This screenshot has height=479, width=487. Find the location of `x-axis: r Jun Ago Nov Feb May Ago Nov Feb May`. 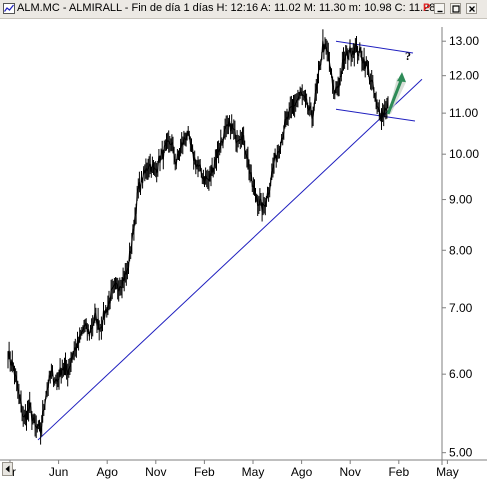

x-axis: r Jun Ago Nov Feb May Ago Nov Feb May is located at coordinates (243, 469).